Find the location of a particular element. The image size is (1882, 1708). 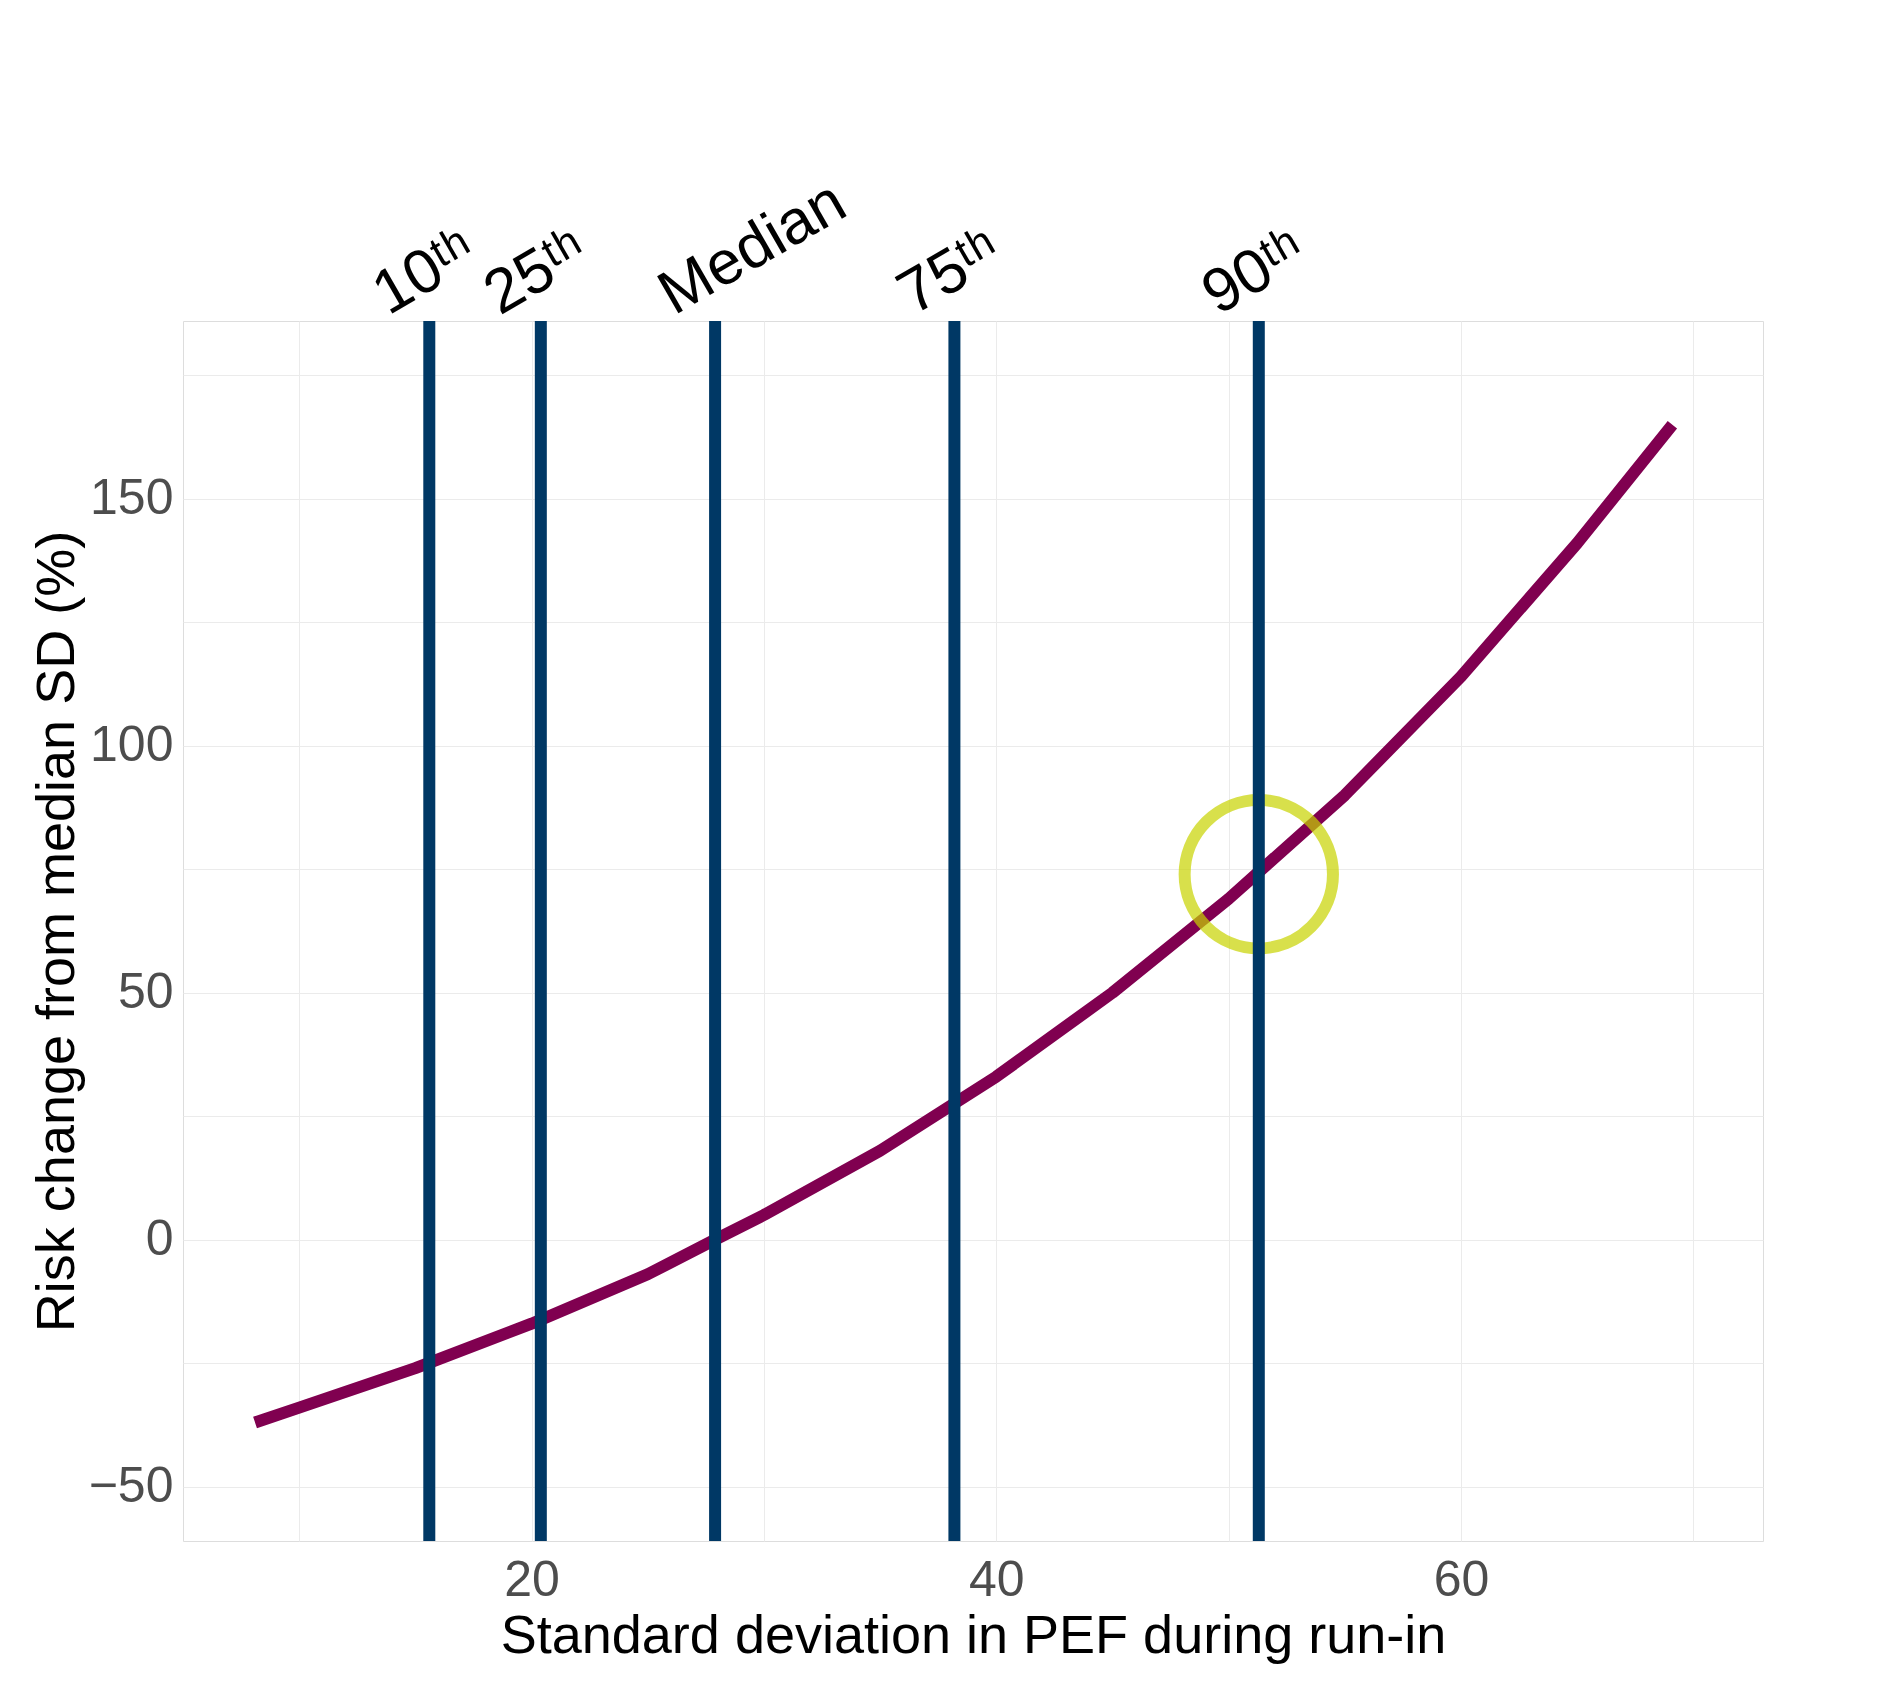

y-tick-label: 50 is located at coordinates (145, 991).